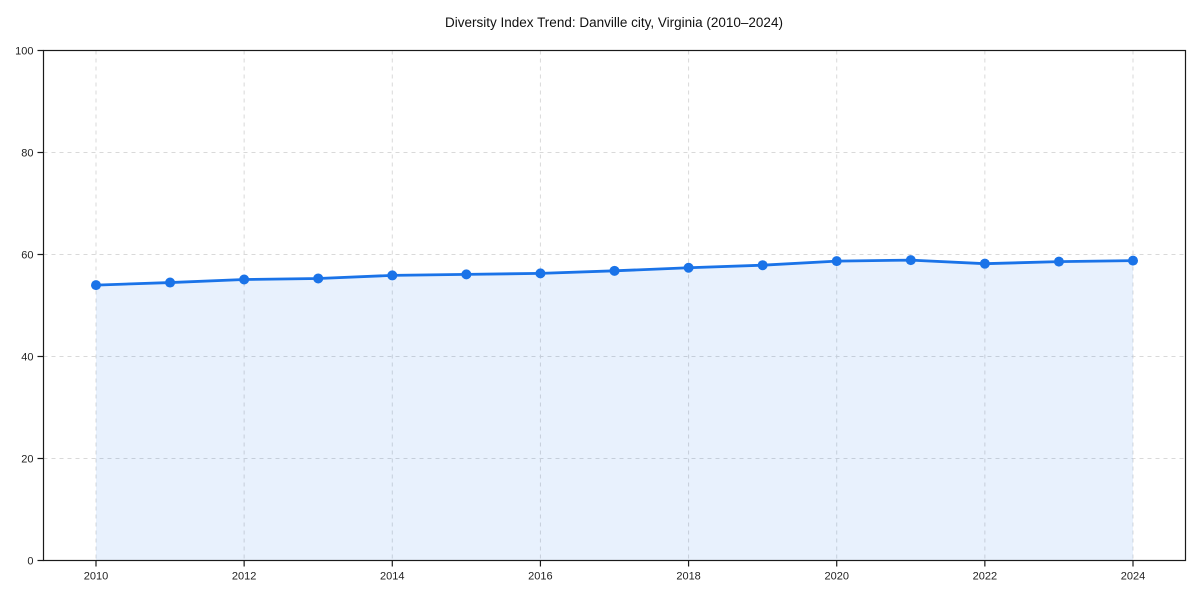 The width and height of the screenshot is (1200, 600). Describe the element at coordinates (1133, 260) in the screenshot. I see `data-point-2024` at that location.